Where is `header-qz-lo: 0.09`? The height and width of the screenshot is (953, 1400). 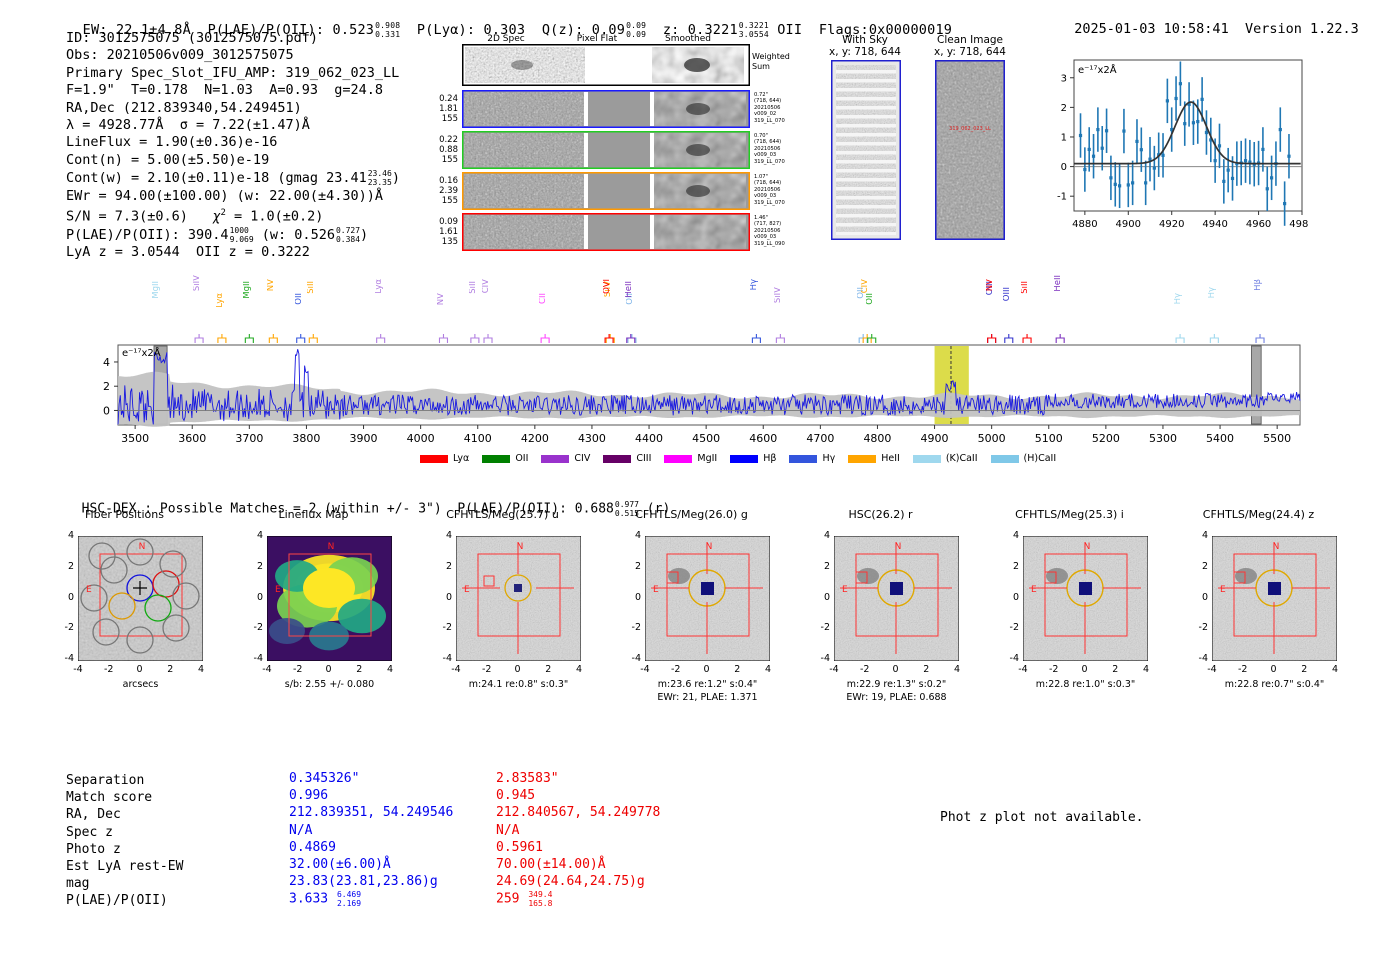 header-qz-lo: 0.09 is located at coordinates (636, 34).